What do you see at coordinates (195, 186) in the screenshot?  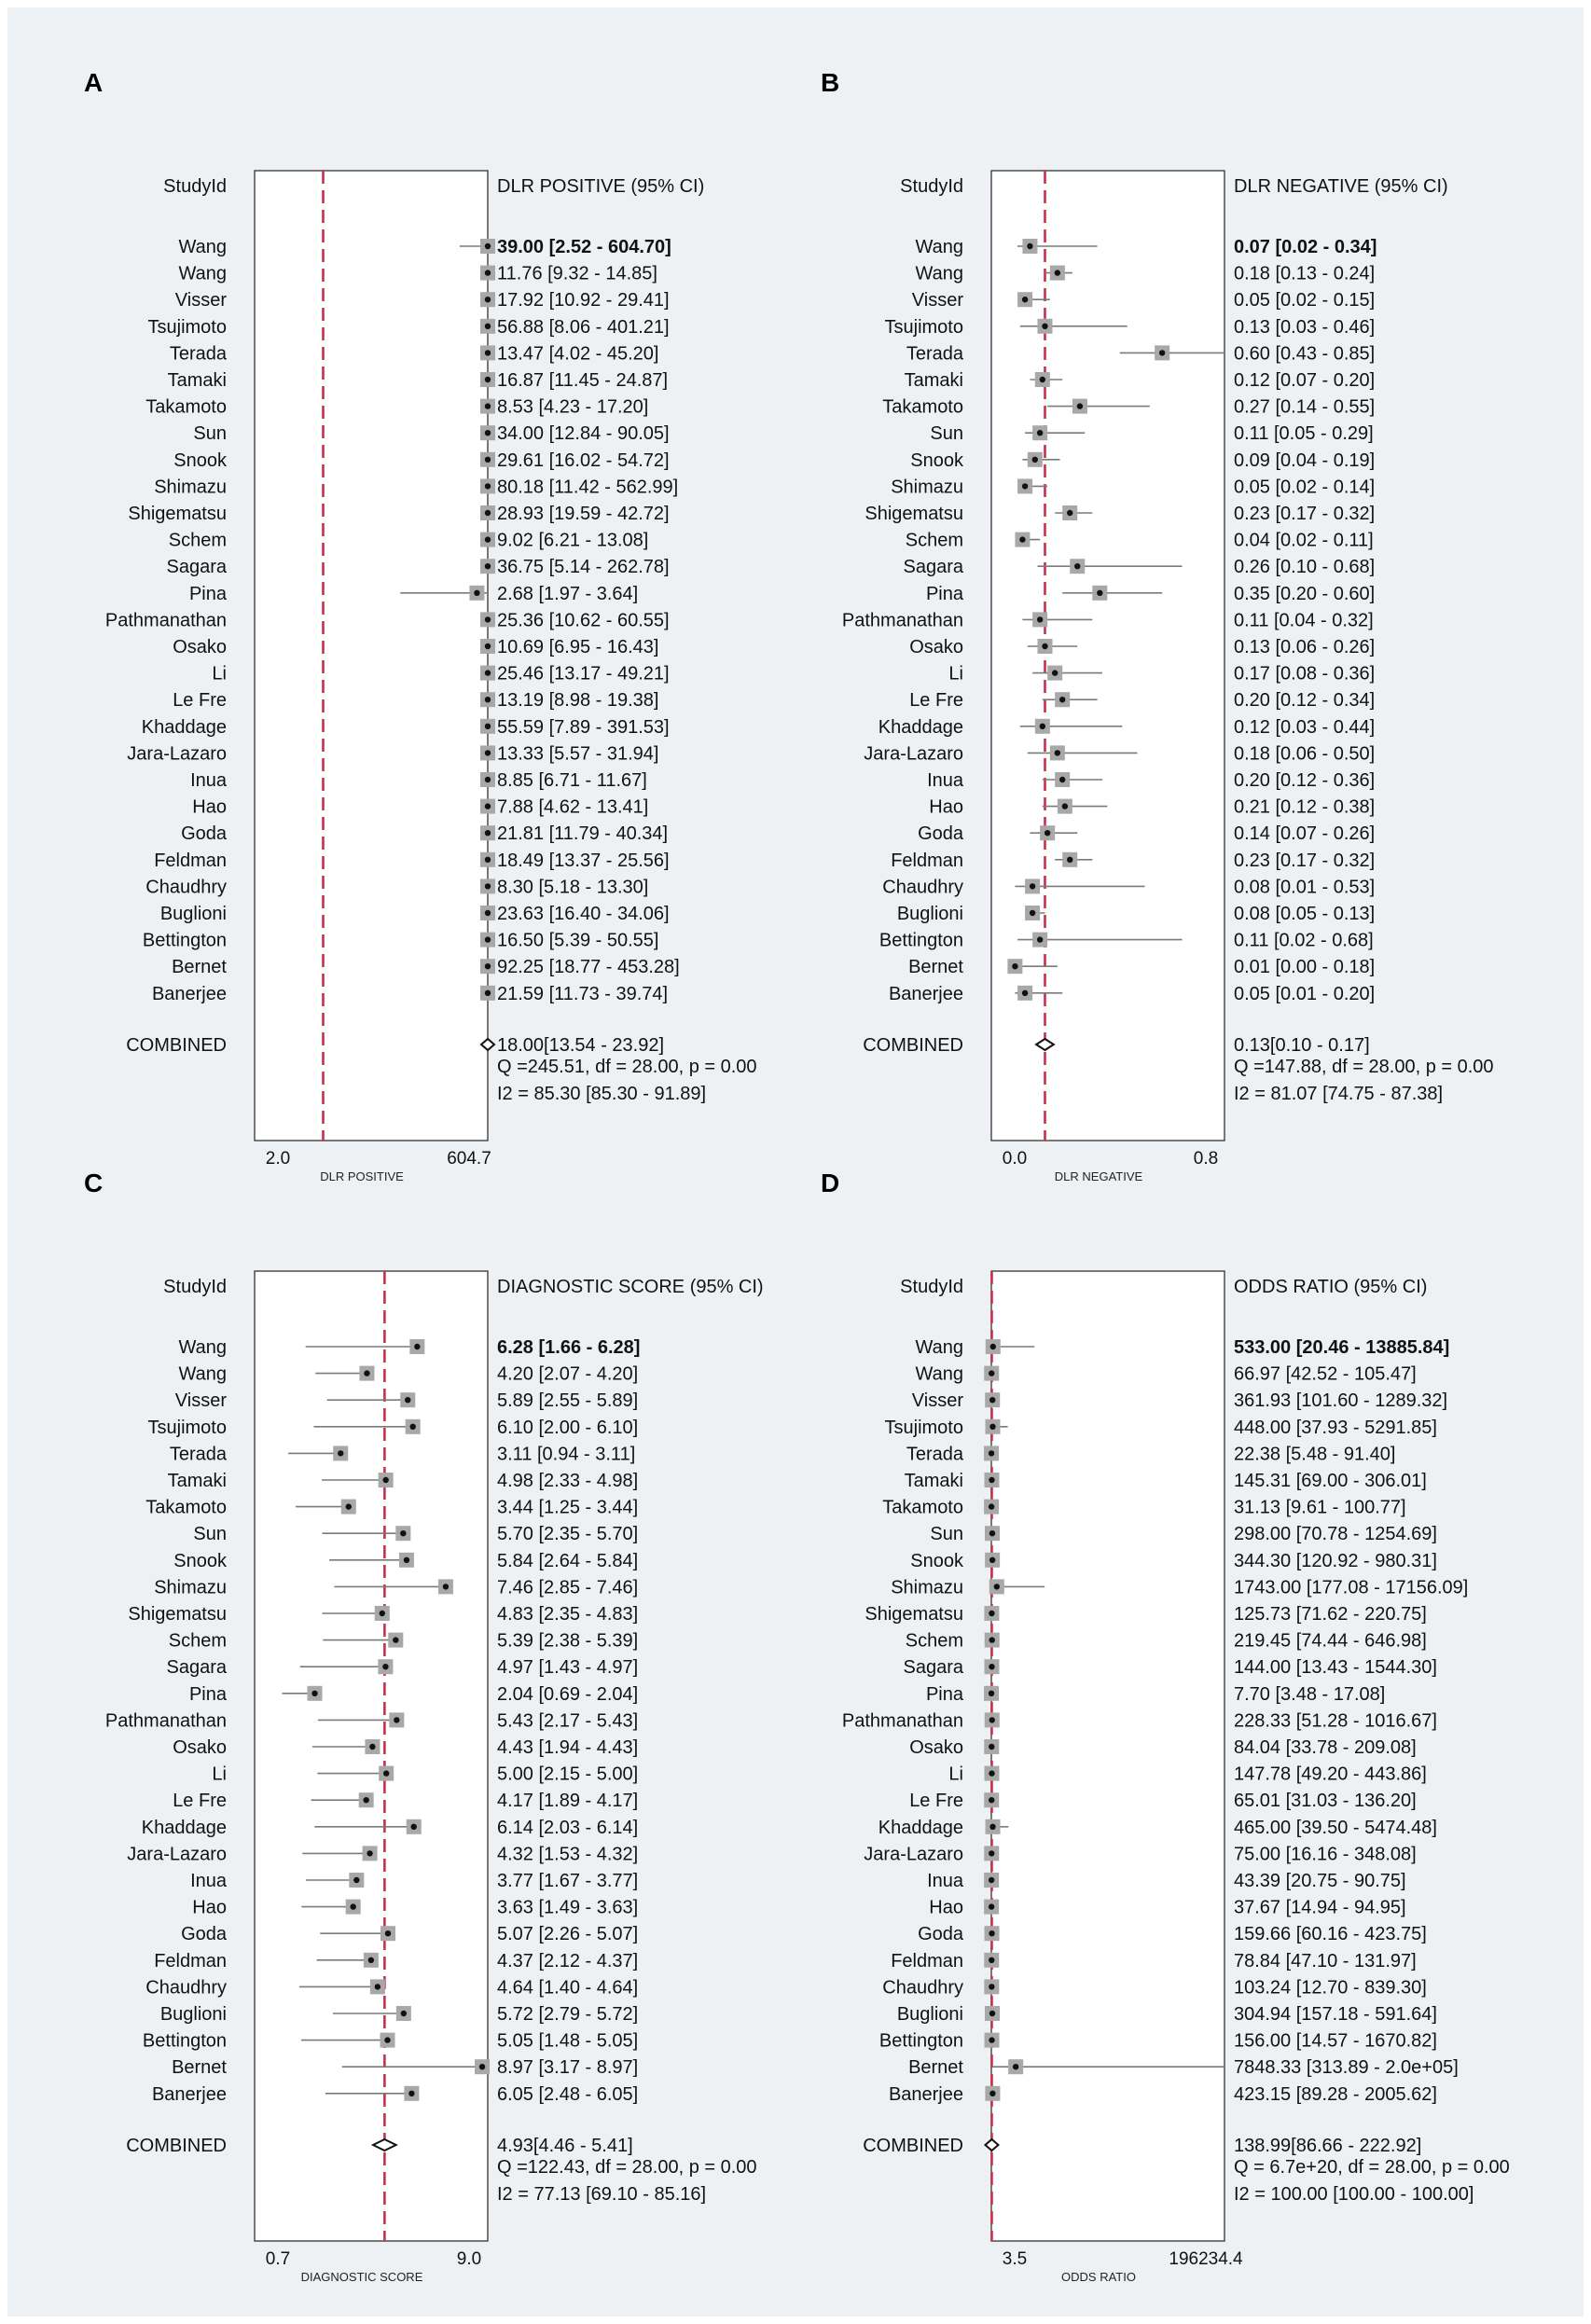 I see `study-column-header: StudyId` at bounding box center [195, 186].